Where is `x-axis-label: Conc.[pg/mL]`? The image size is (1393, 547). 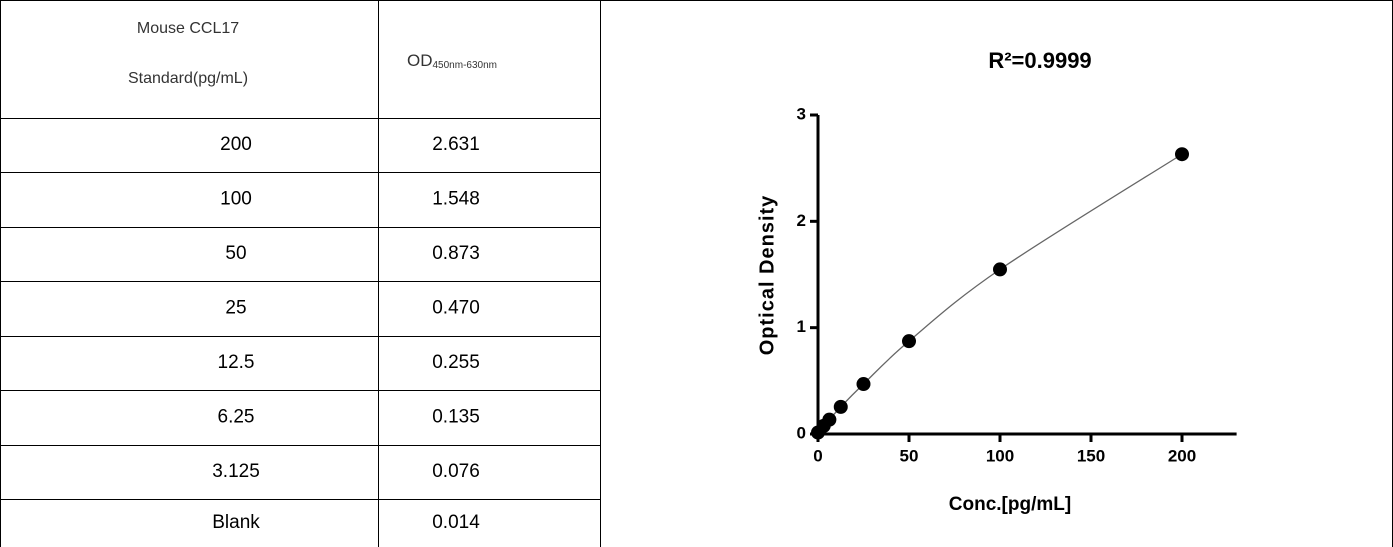 x-axis-label: Conc.[pg/mL] is located at coordinates (1010, 504).